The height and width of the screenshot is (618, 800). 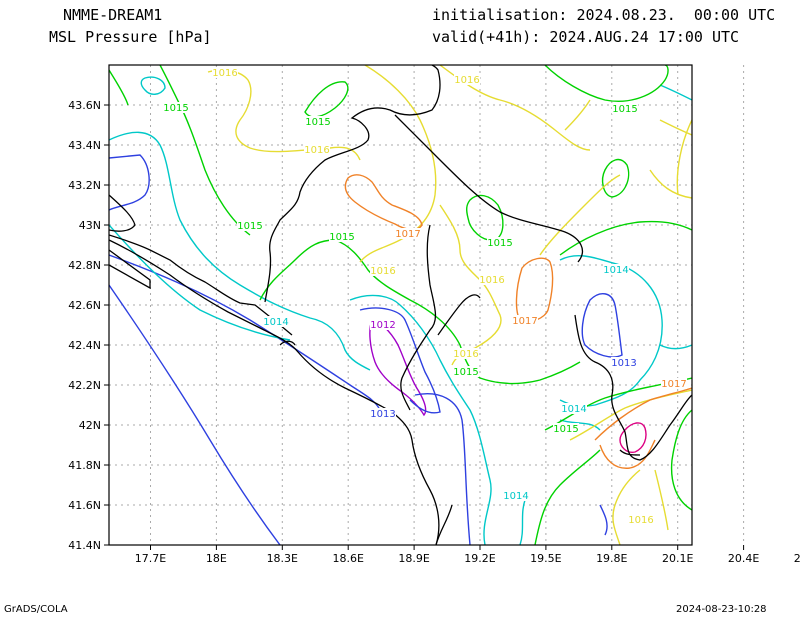 What do you see at coordinates (413, 558) in the screenshot?
I see `lon-tick-label: 18.9E` at bounding box center [413, 558].